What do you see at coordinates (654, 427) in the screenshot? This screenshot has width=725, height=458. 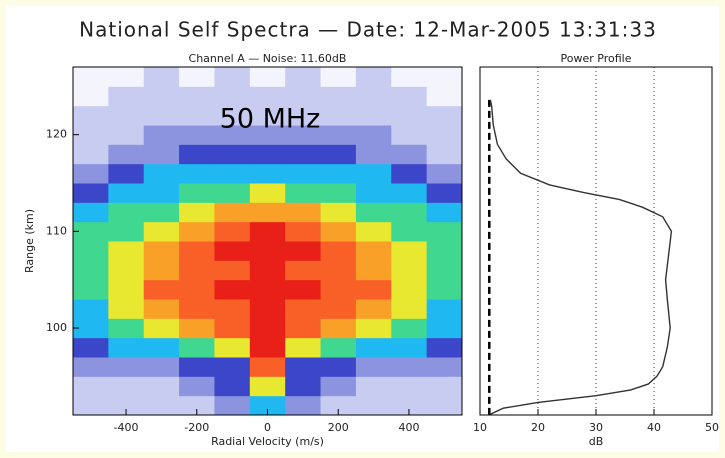 I see `x-tick-label: 40` at bounding box center [654, 427].